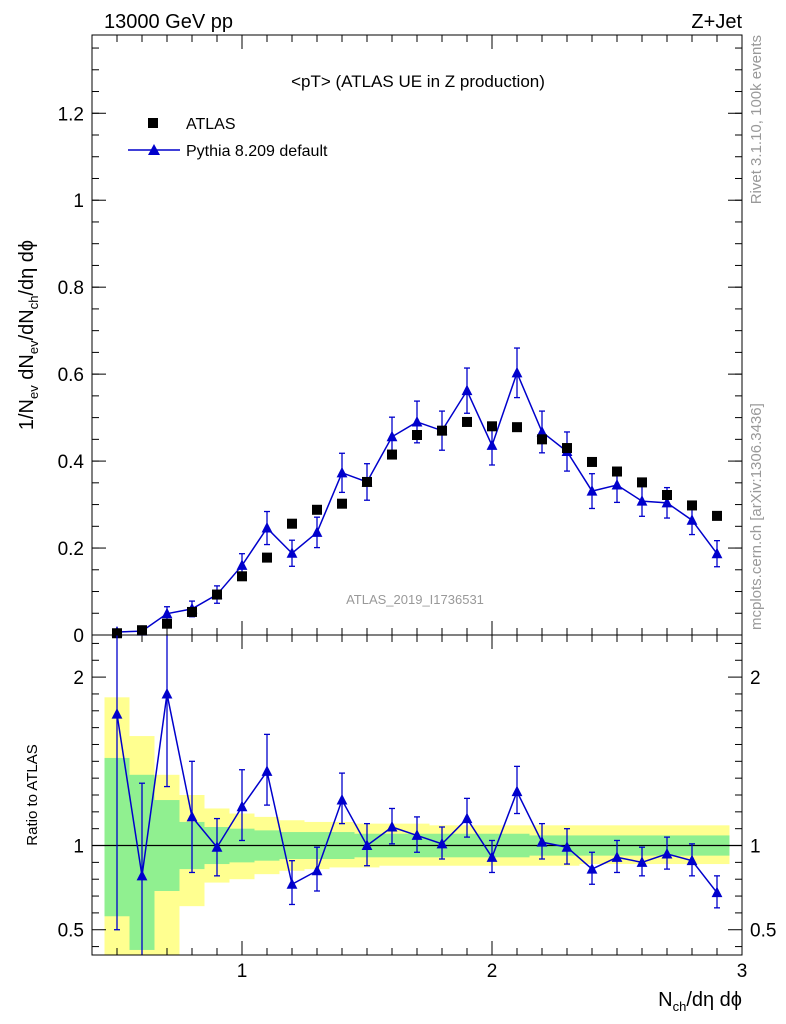 Image resolution: width=786 pixels, height=1024 pixels. I want to click on legend-pythia-marker, so click(154, 149).